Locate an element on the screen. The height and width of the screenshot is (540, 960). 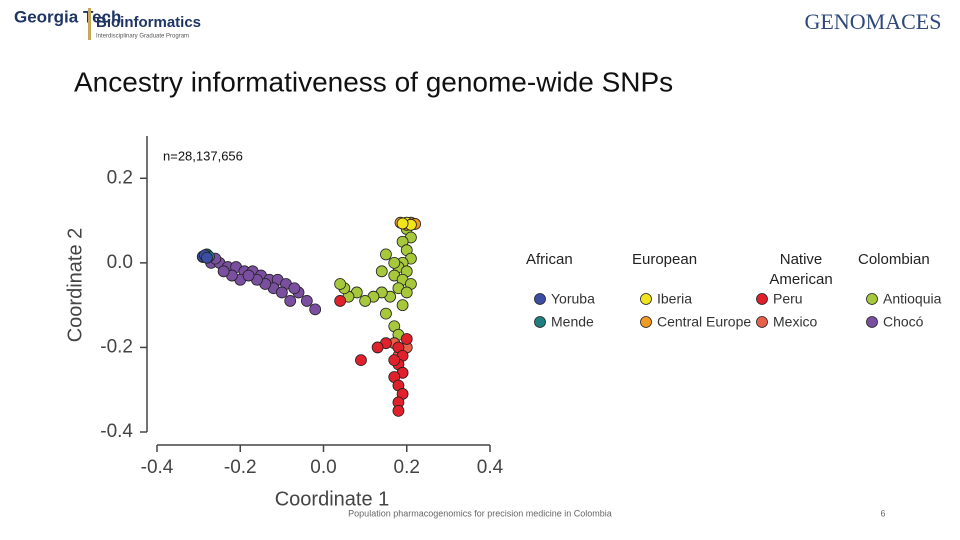
legend-label: Antioquia is located at coordinates (912, 299).